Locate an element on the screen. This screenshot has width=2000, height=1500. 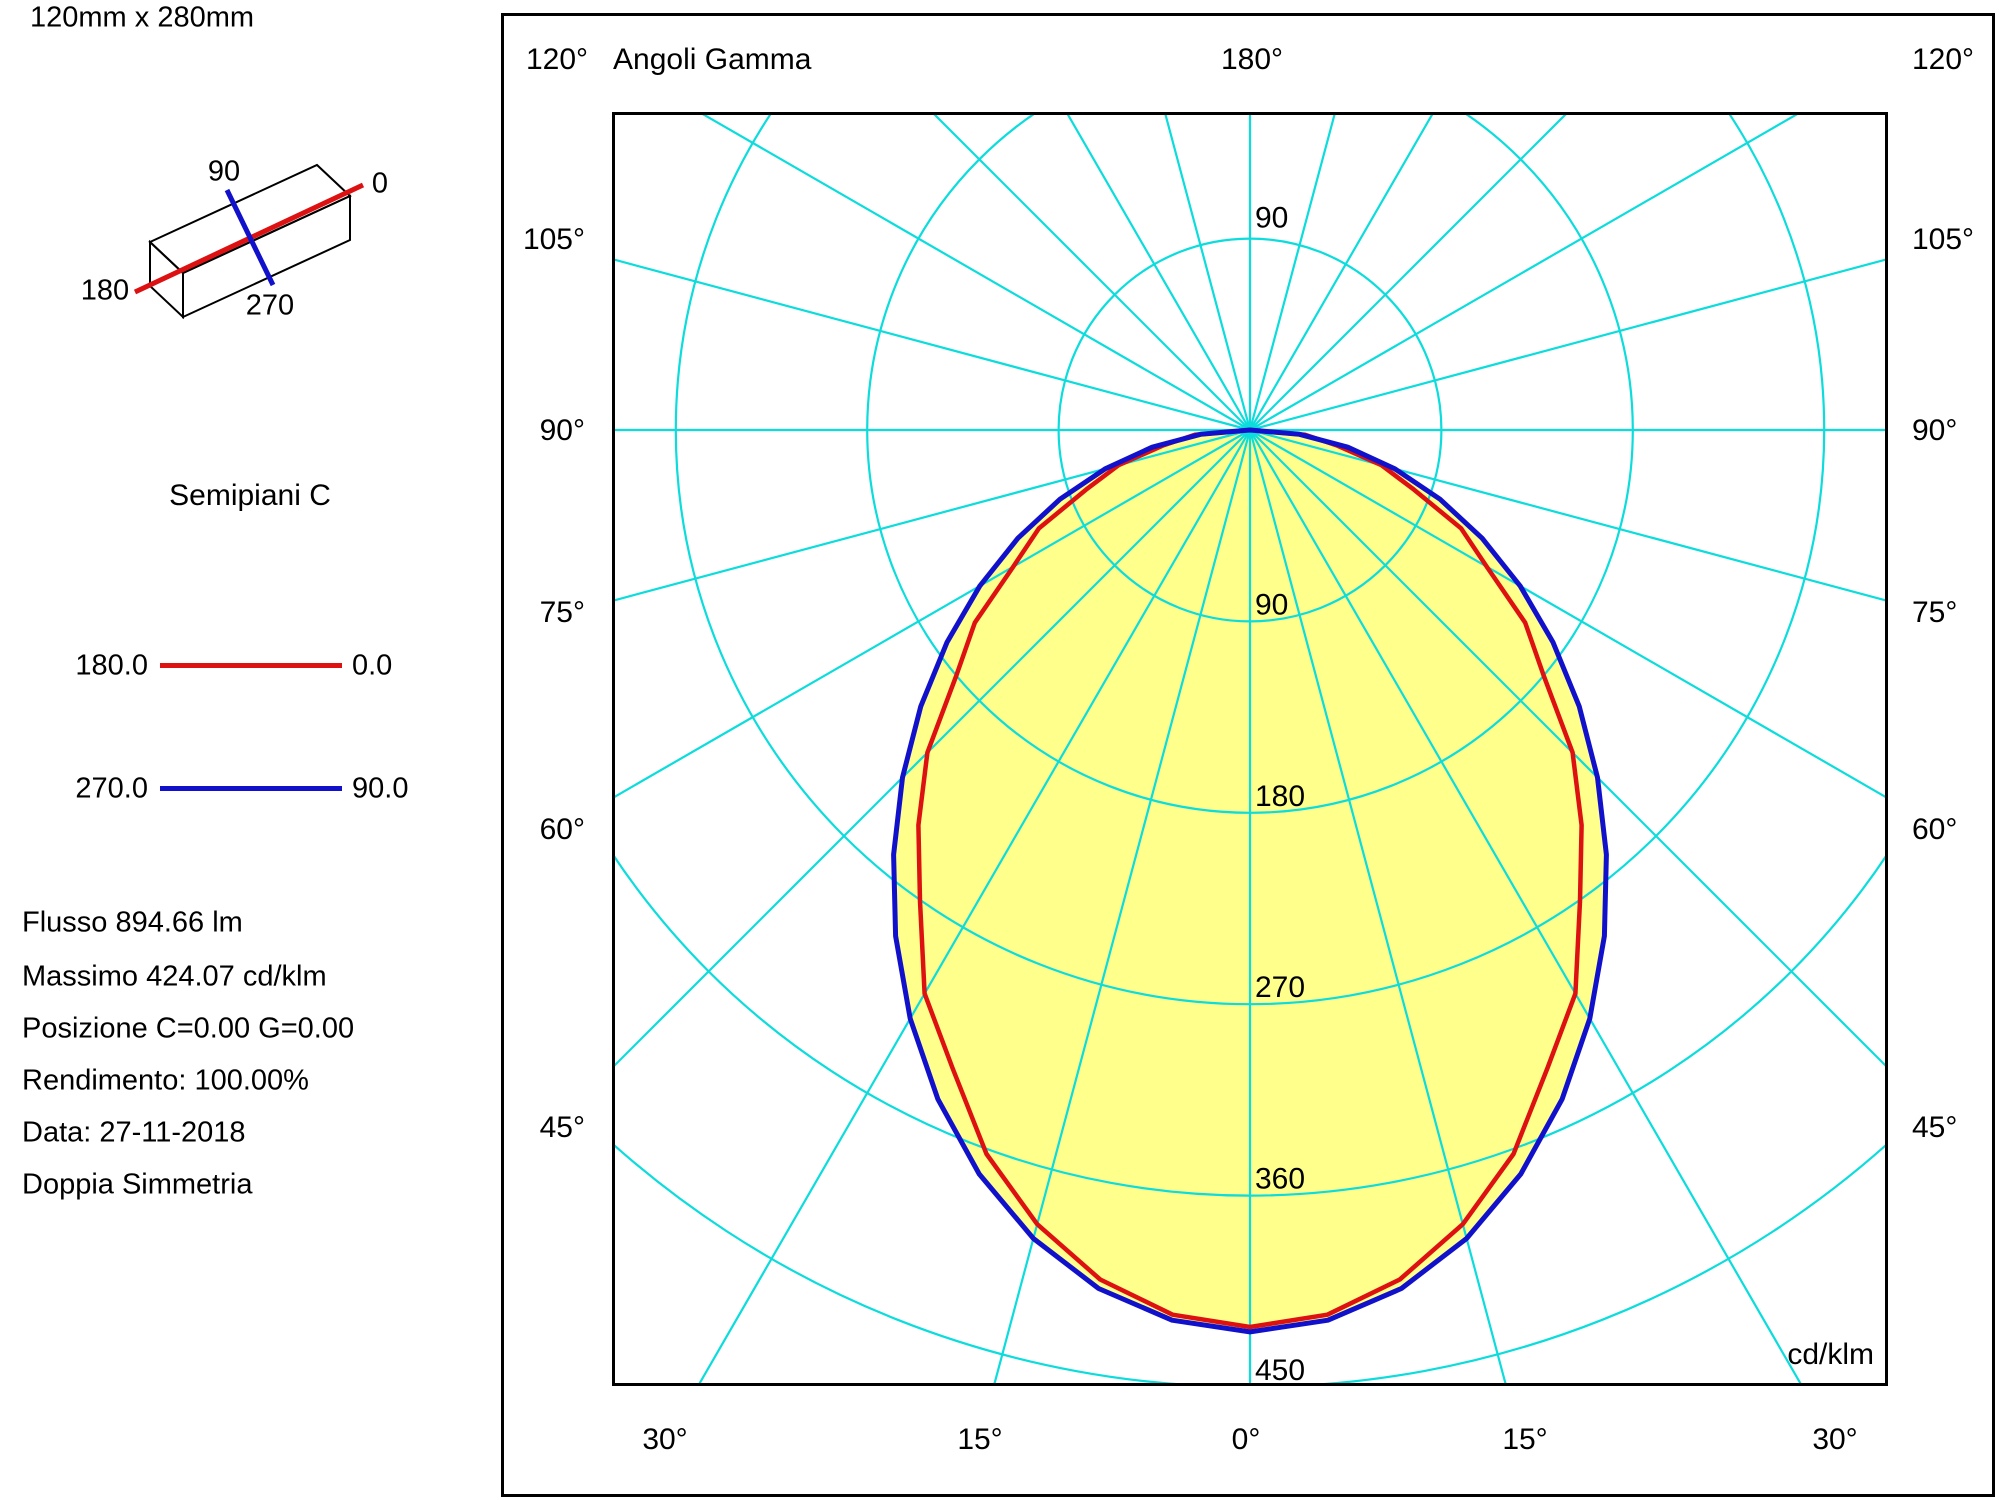
info-date: Data: 27-11-2018 is located at coordinates (134, 1132).